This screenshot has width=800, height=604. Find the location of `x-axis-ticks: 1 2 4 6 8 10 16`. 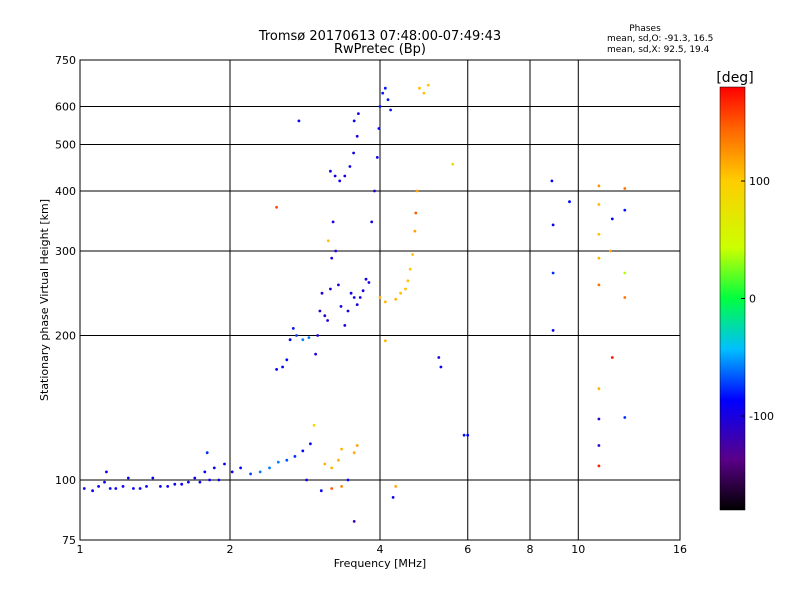

x-axis-ticks: 1 2 4 6 8 10 16 is located at coordinates (382, 549).